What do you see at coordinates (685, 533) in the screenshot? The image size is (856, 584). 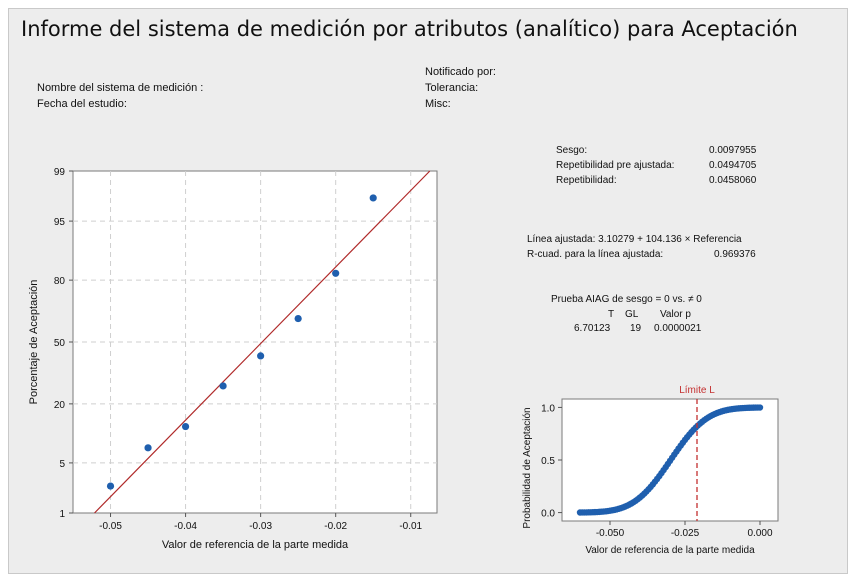 I see `x-tick-label: -0.025` at bounding box center [685, 533].